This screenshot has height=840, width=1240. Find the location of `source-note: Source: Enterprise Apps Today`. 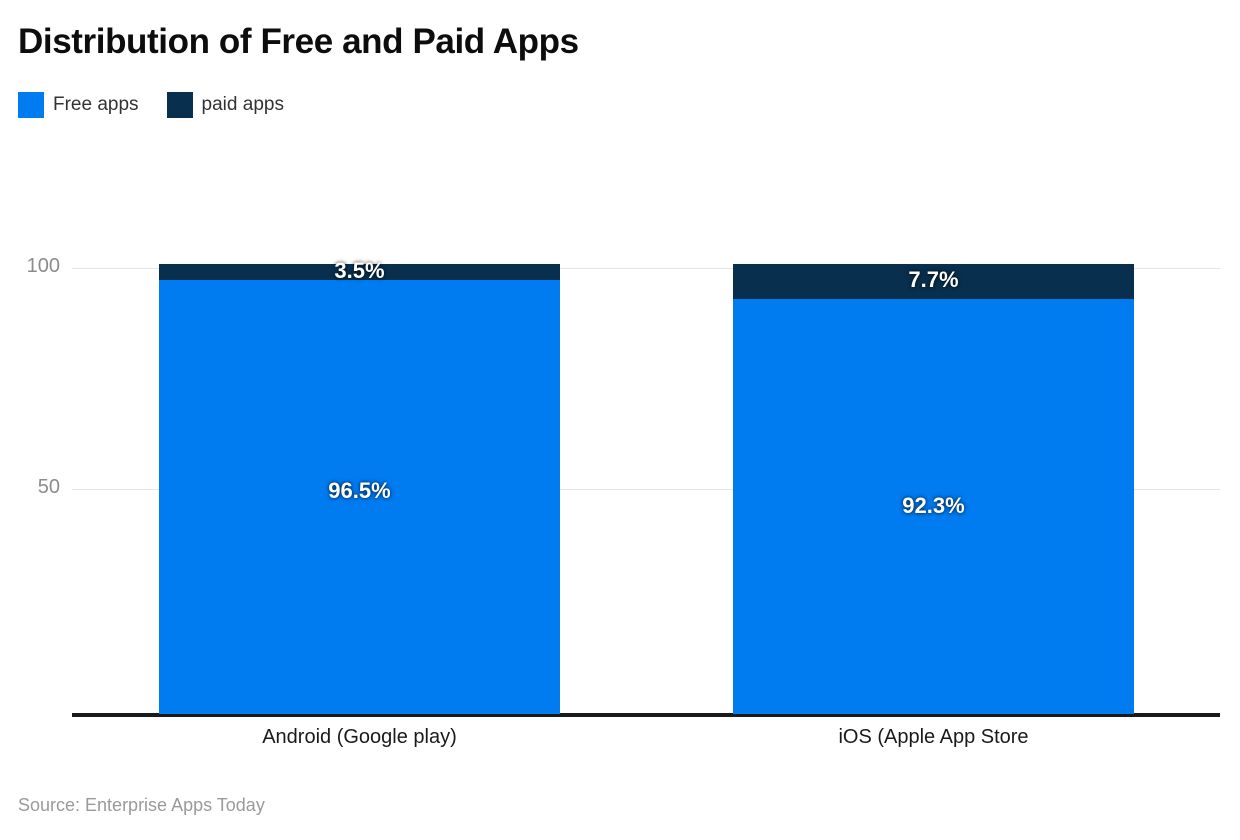

source-note: Source: Enterprise Apps Today is located at coordinates (141, 805).